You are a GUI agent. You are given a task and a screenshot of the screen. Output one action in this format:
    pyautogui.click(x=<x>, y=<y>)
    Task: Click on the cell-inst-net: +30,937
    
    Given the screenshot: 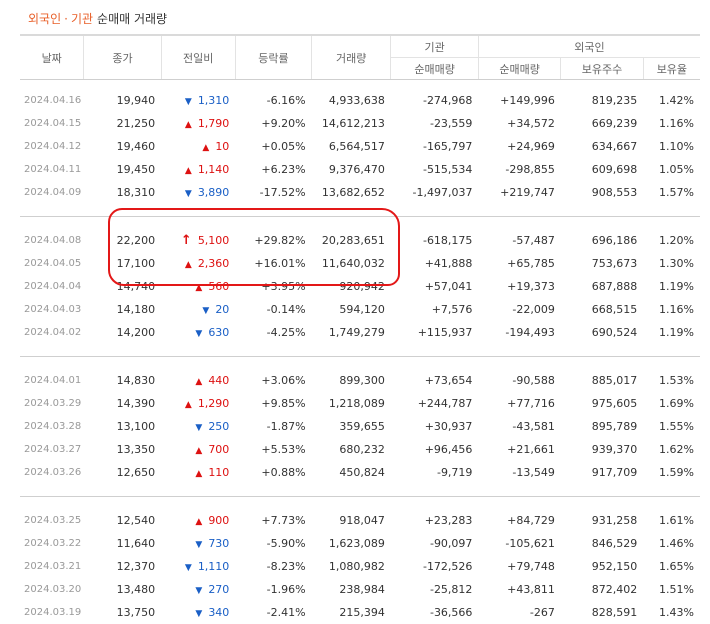 What is the action you would take?
    pyautogui.click(x=435, y=426)
    